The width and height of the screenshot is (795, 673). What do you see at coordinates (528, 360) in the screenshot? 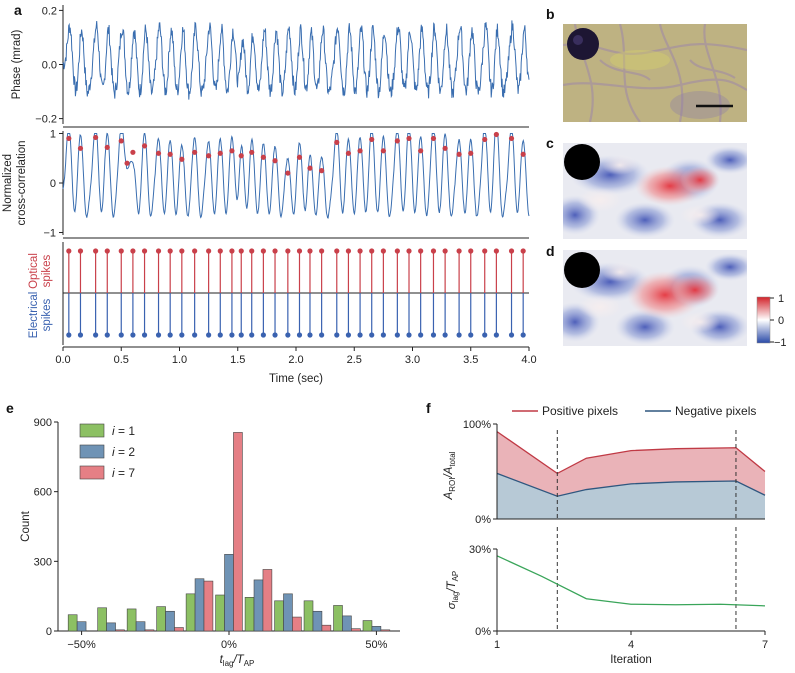
I see `x-tick-label: 4.0` at bounding box center [528, 360].